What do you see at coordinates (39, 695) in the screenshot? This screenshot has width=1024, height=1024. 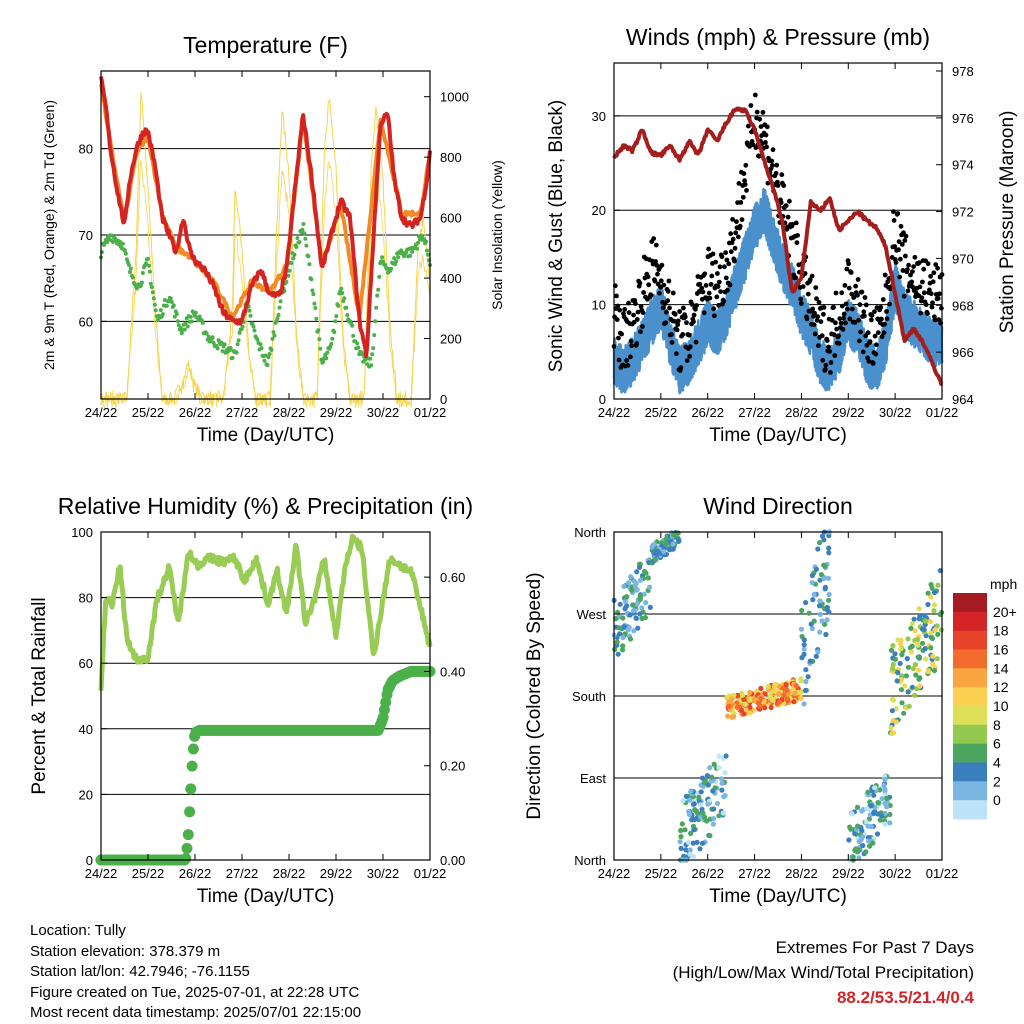 I see `y-axis-label: Percent & Total Rainfall` at bounding box center [39, 695].